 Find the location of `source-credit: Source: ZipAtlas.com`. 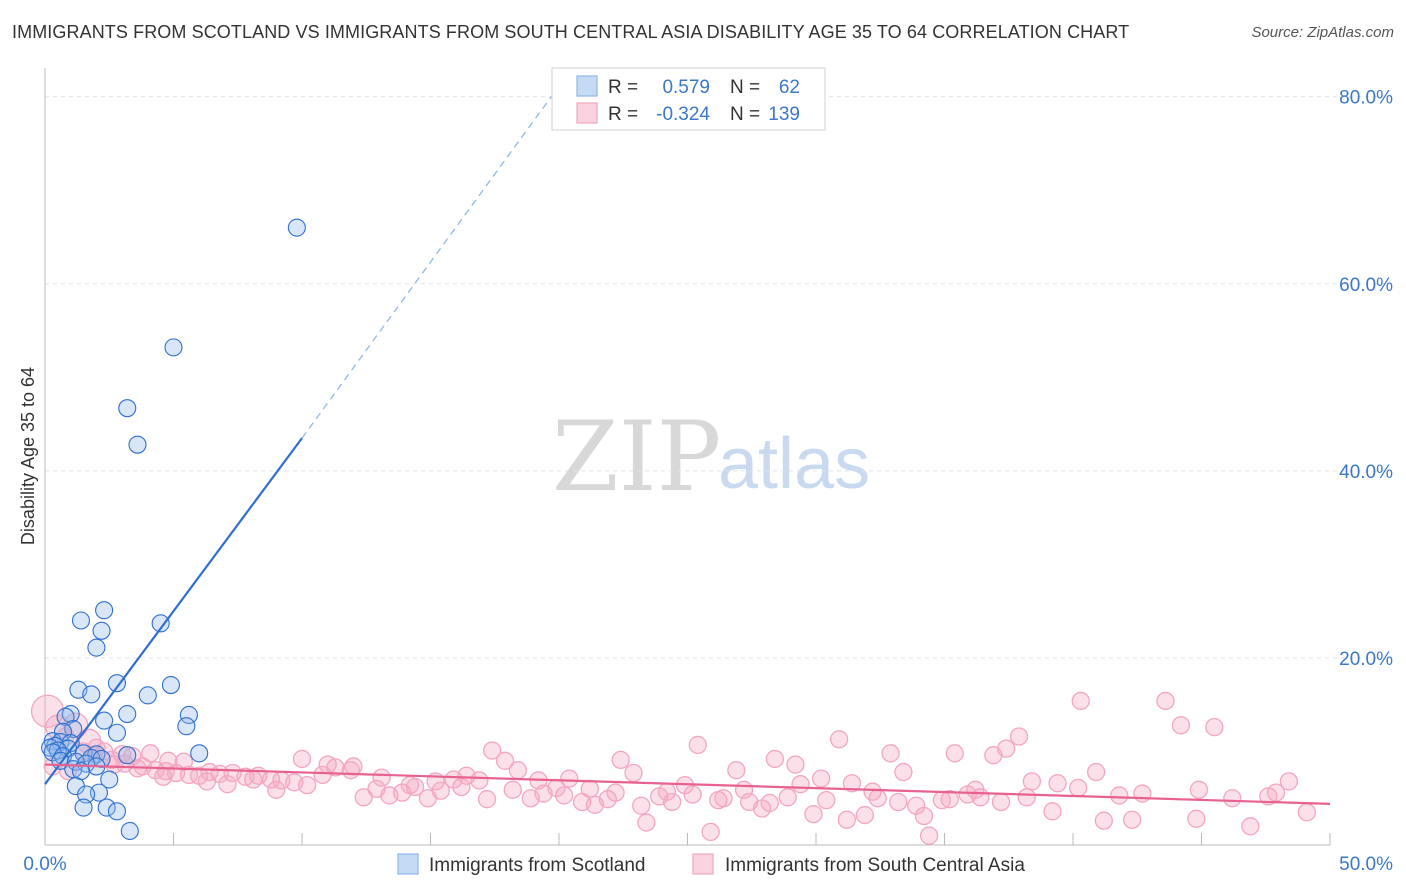

source-credit: Source: ZipAtlas.com is located at coordinates (1322, 32).